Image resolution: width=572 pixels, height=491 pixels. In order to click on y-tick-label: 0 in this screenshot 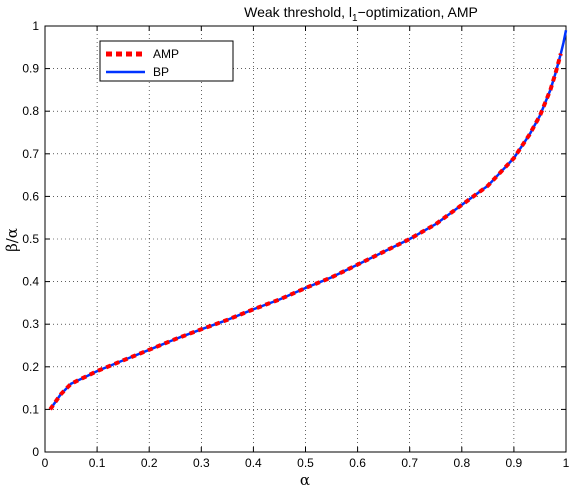, I will do `click(35, 452)`.